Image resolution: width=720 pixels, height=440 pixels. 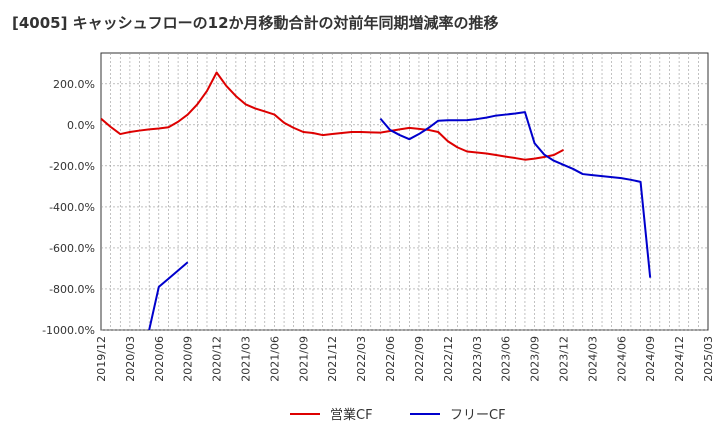 What do you see at coordinates (563, 359) in the screenshot?
I see `x-tick-label: 2023/12` at bounding box center [563, 359].